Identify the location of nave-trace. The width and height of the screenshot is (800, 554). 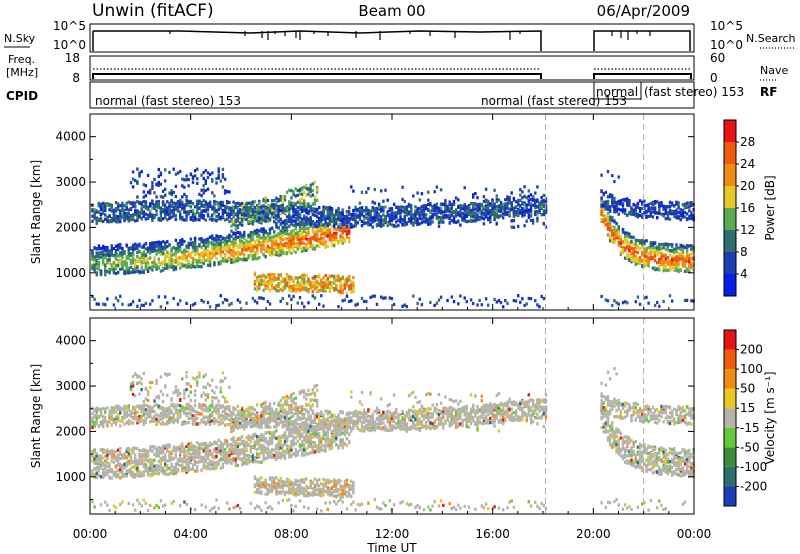
(317, 76).